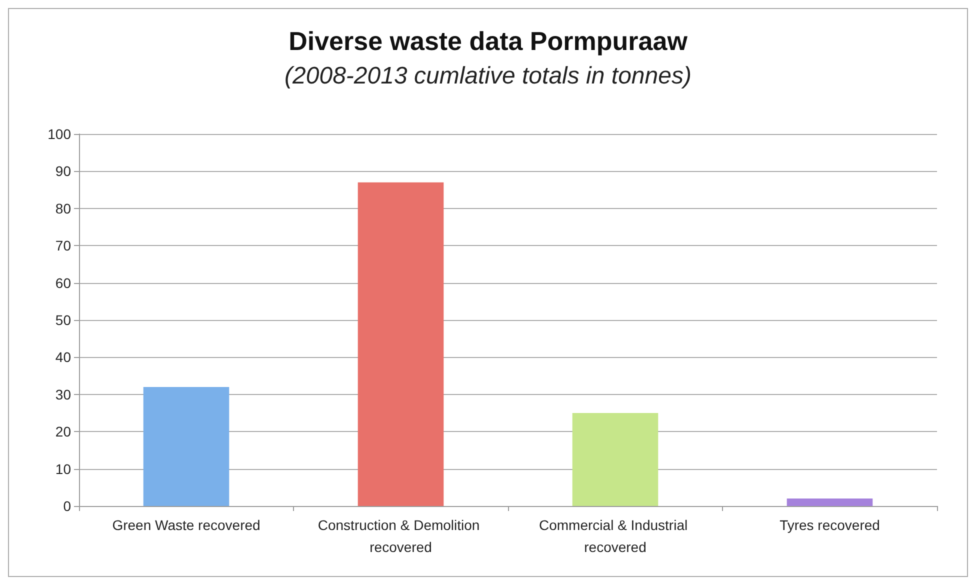  I want to click on y-tick-label: 100, so click(60, 134).